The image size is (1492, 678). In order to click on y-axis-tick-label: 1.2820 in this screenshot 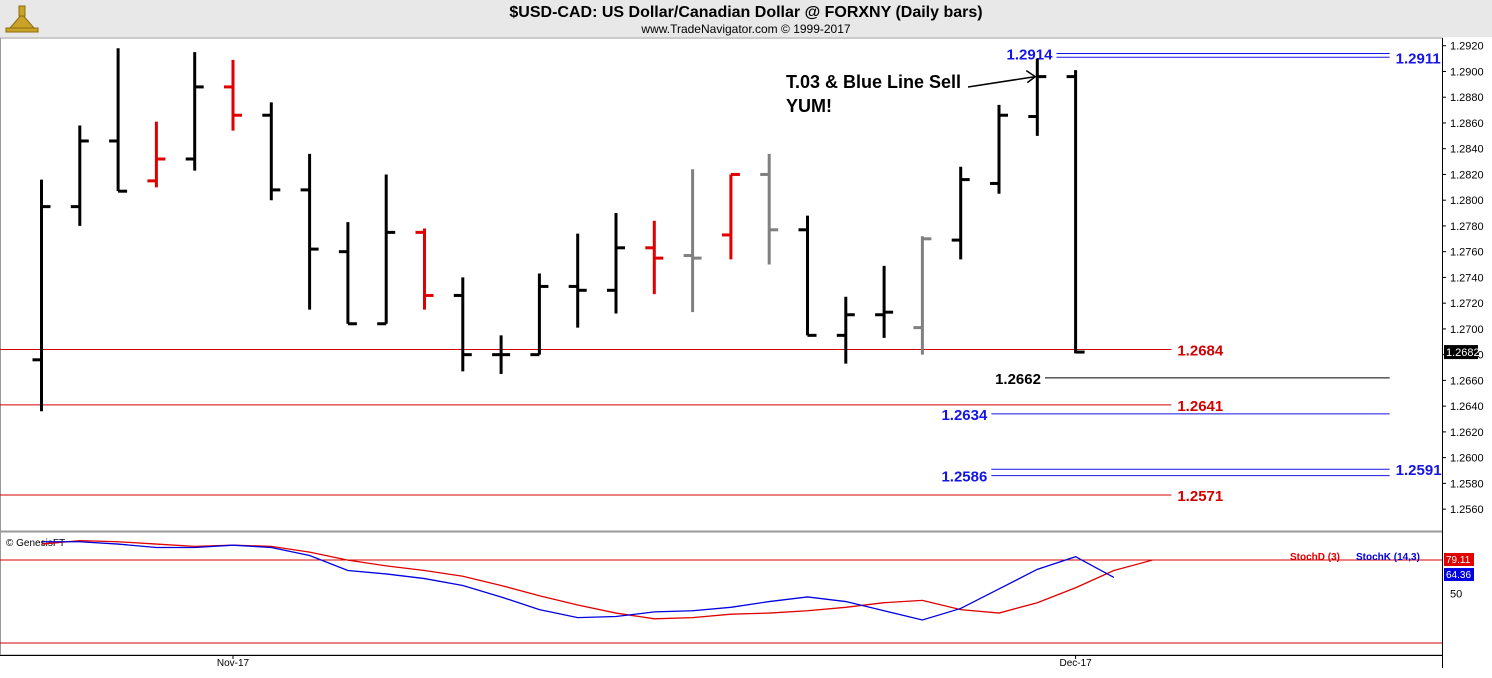, I will do `click(1467, 175)`.